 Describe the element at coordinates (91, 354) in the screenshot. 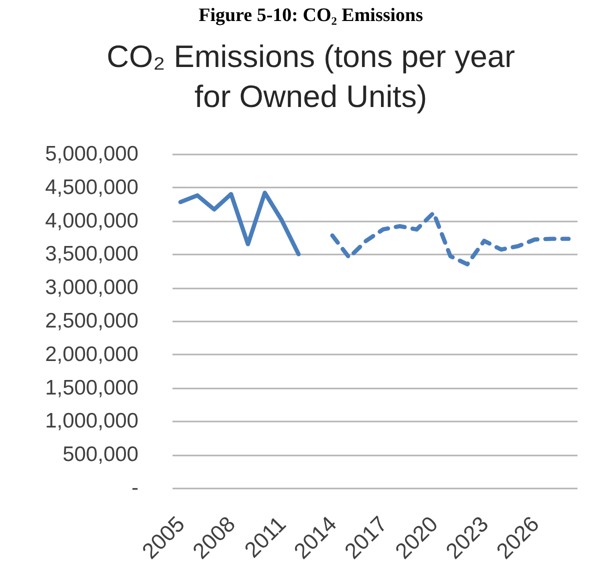

I see `y-tick-label: 2,000,000` at that location.